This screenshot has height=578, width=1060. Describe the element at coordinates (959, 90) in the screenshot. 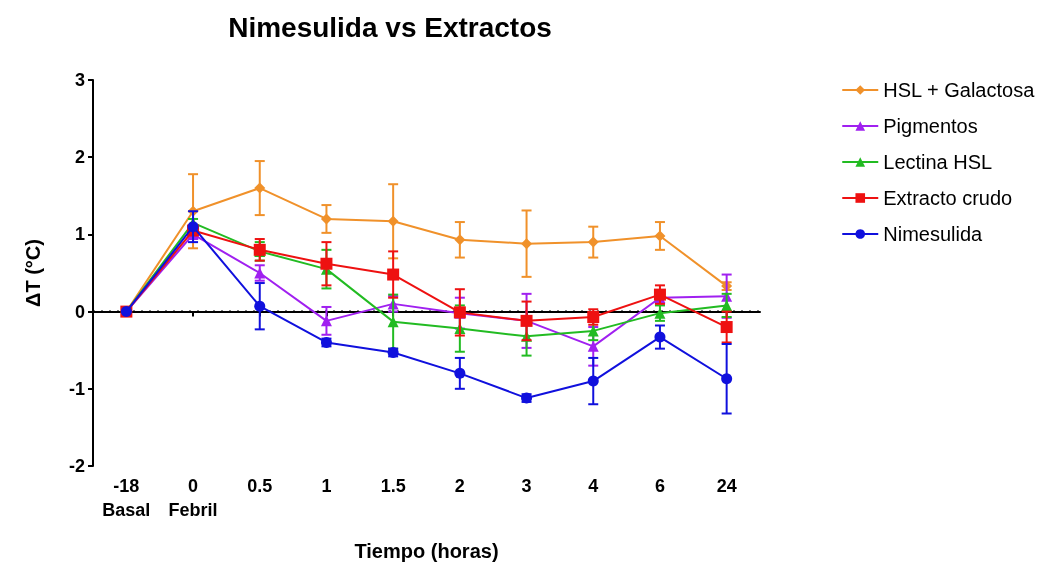

I see `legend-label: HSL + Galactosa` at that location.